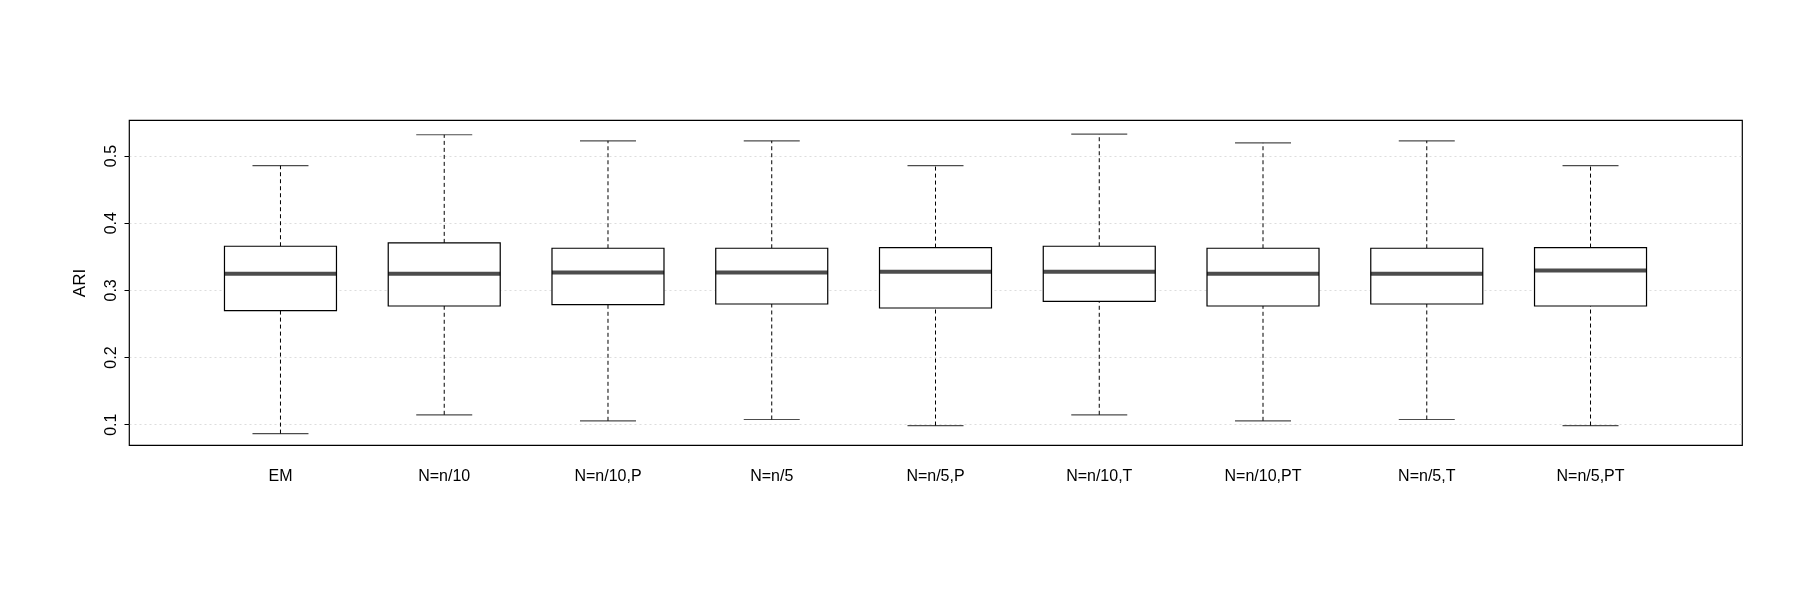  What do you see at coordinates (280, 475) in the screenshot?
I see `x-tick-label: EM` at bounding box center [280, 475].